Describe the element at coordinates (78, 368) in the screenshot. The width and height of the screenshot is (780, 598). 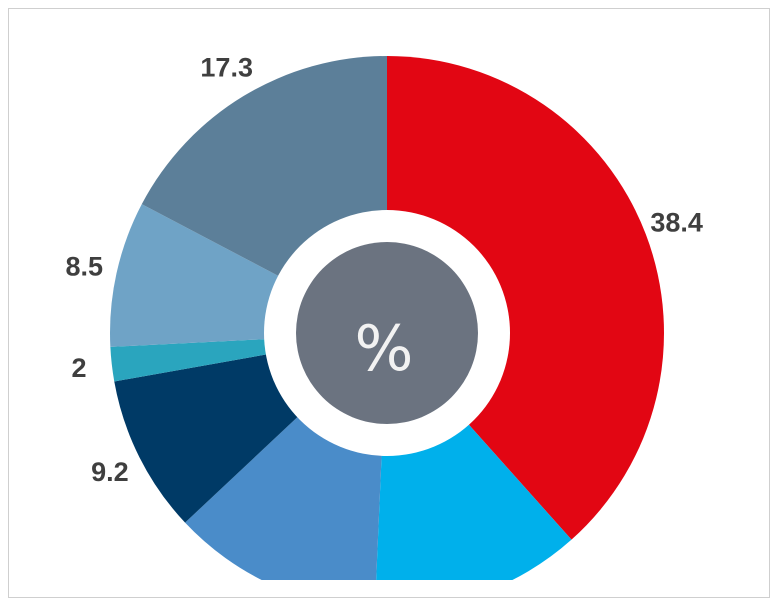
I see `slice-label-5: 2` at that location.